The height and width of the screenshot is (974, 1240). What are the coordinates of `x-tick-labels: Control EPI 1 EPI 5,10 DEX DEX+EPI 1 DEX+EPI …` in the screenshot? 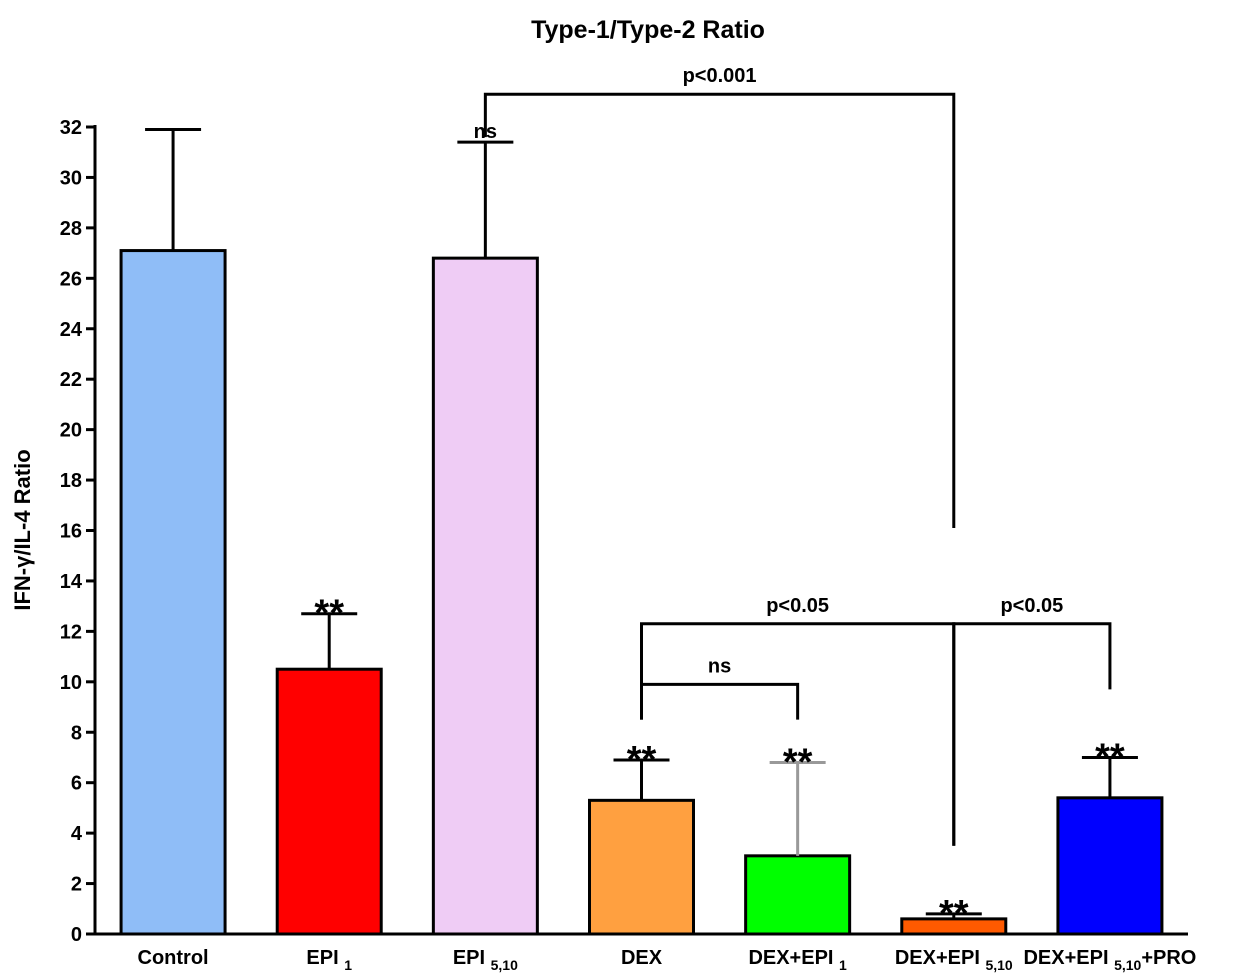 It's located at (667, 960).